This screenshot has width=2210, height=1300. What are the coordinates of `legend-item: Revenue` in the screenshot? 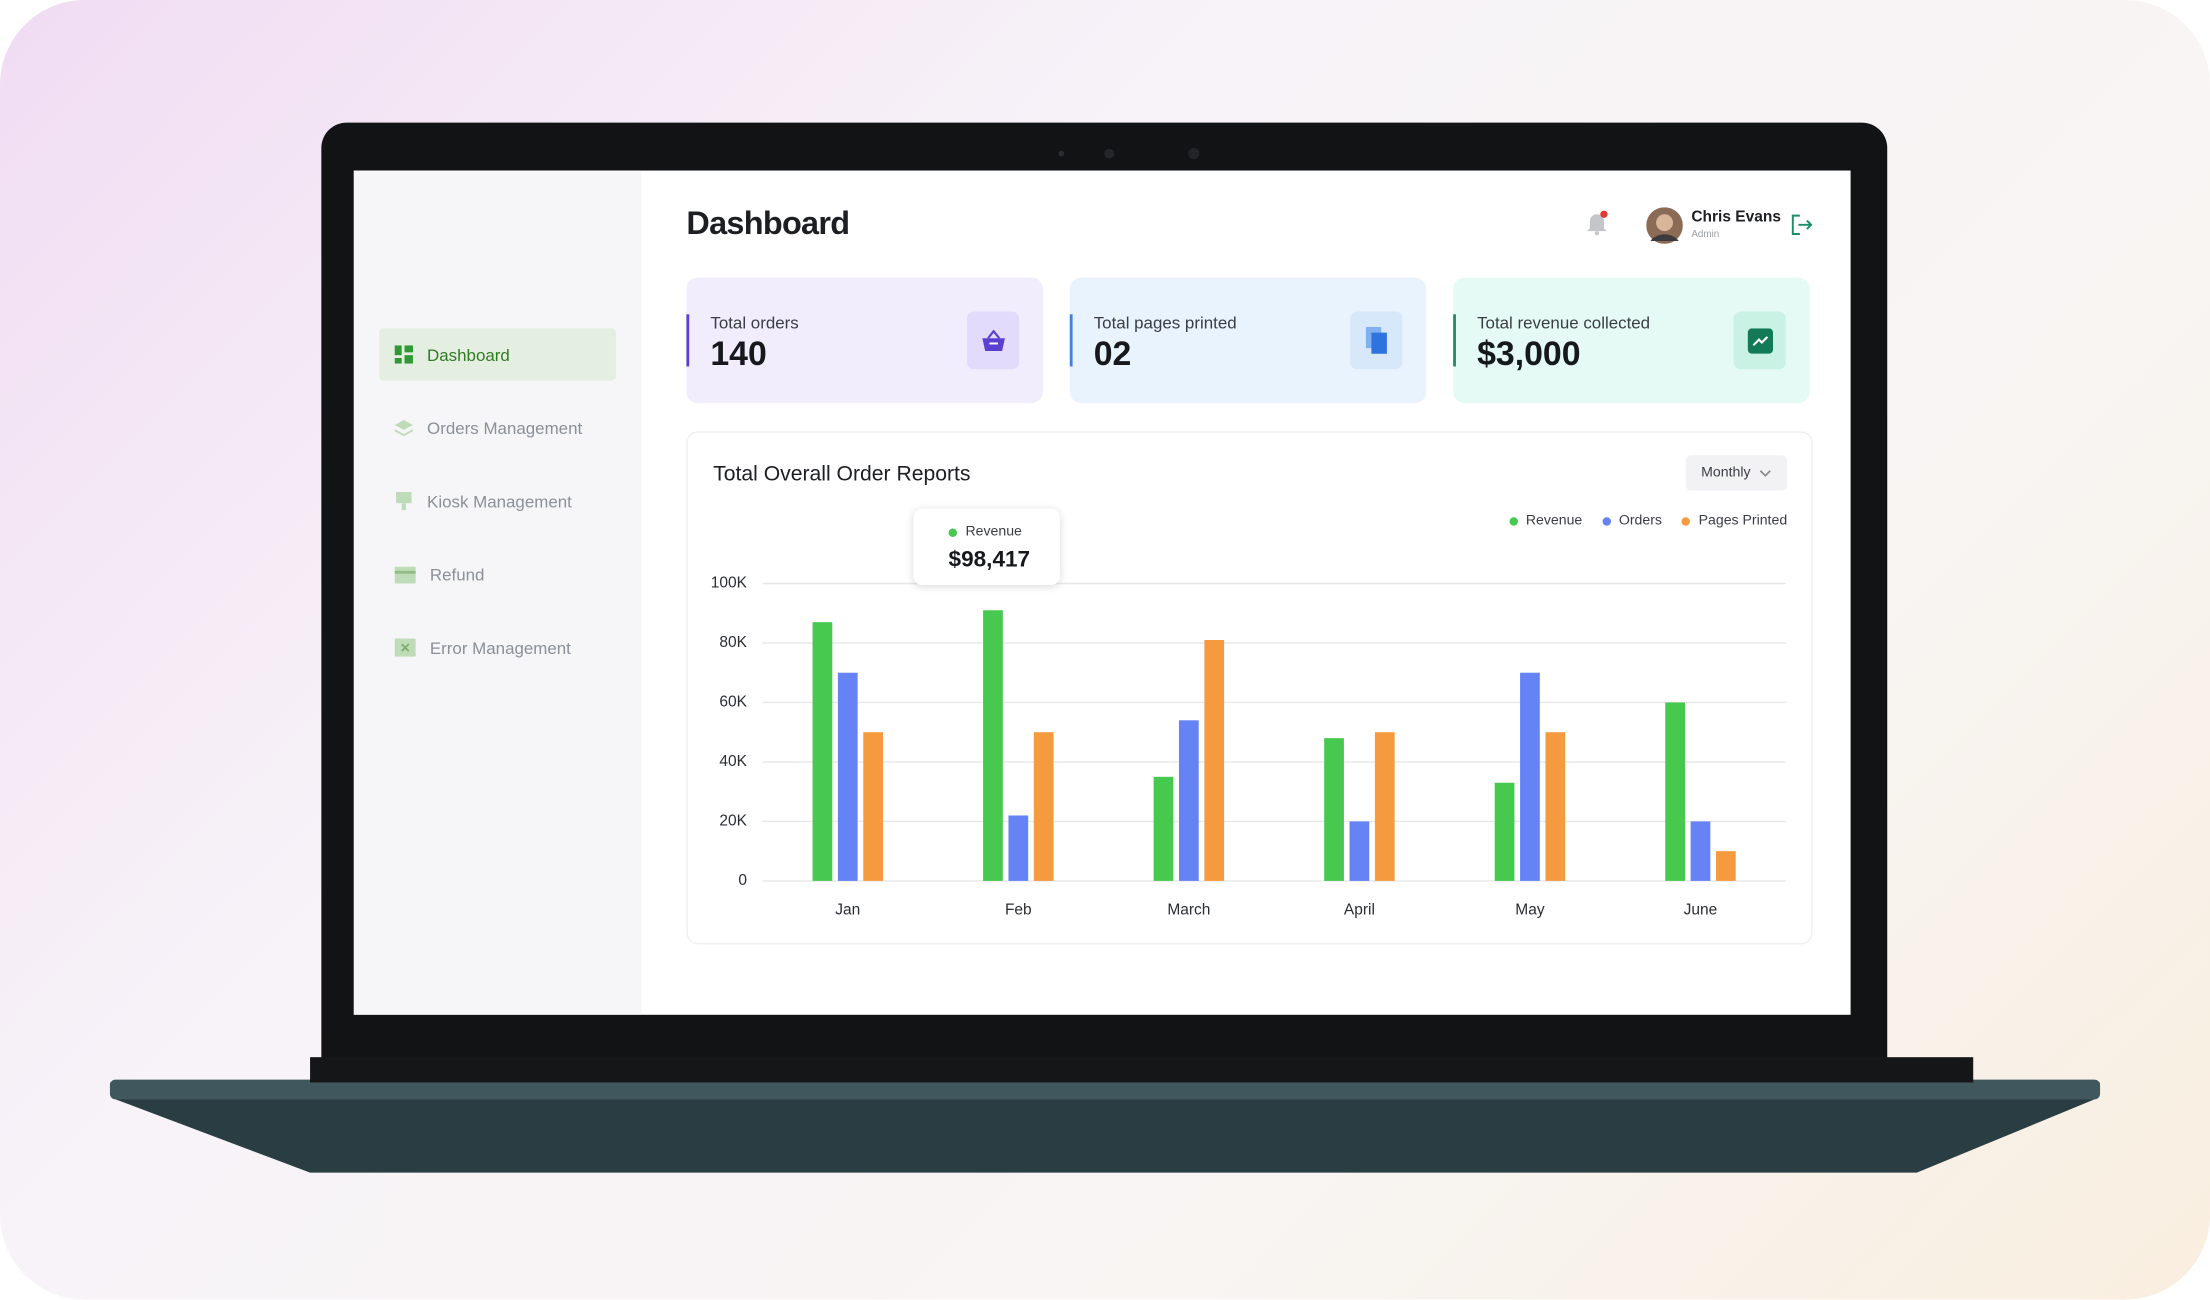 It's located at (1545, 521).